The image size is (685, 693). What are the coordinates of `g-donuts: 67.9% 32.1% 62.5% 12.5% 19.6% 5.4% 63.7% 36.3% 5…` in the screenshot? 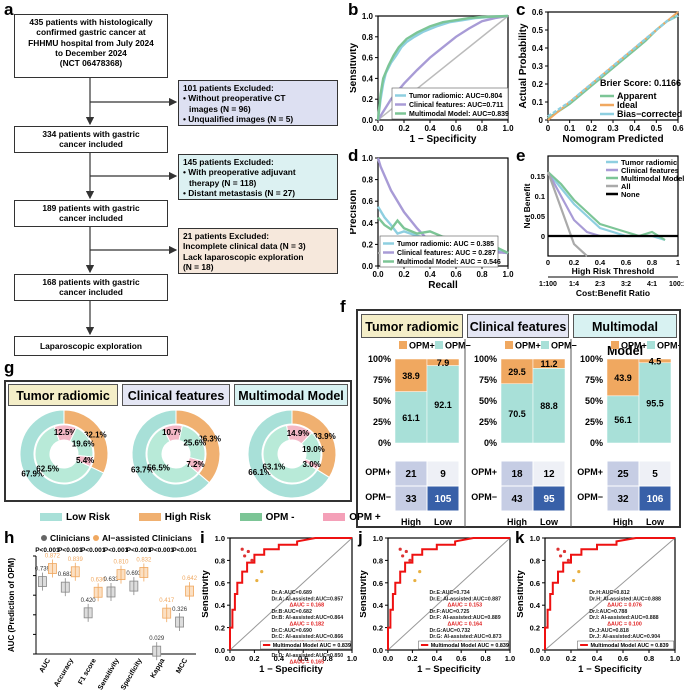 It's located at (178, 454).